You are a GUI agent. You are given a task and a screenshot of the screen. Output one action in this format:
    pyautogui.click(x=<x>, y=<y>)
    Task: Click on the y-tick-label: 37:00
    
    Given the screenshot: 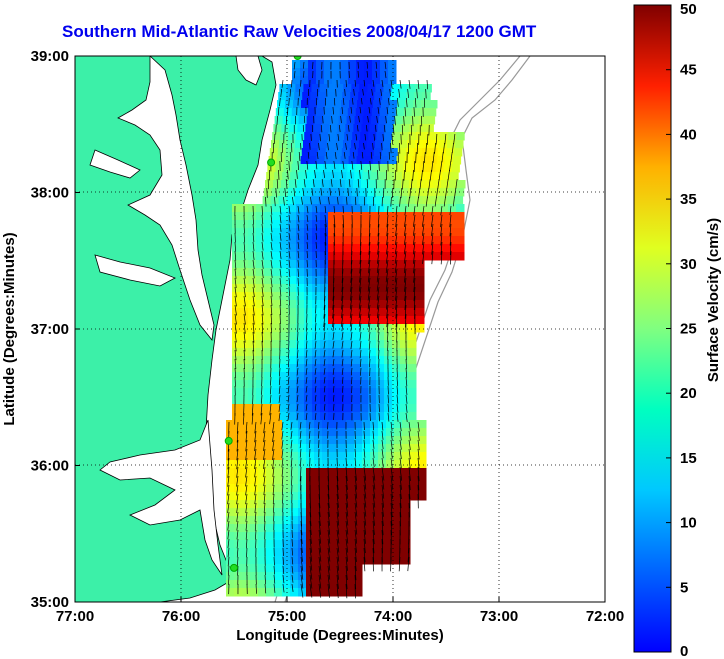 What is the action you would take?
    pyautogui.click(x=50, y=329)
    